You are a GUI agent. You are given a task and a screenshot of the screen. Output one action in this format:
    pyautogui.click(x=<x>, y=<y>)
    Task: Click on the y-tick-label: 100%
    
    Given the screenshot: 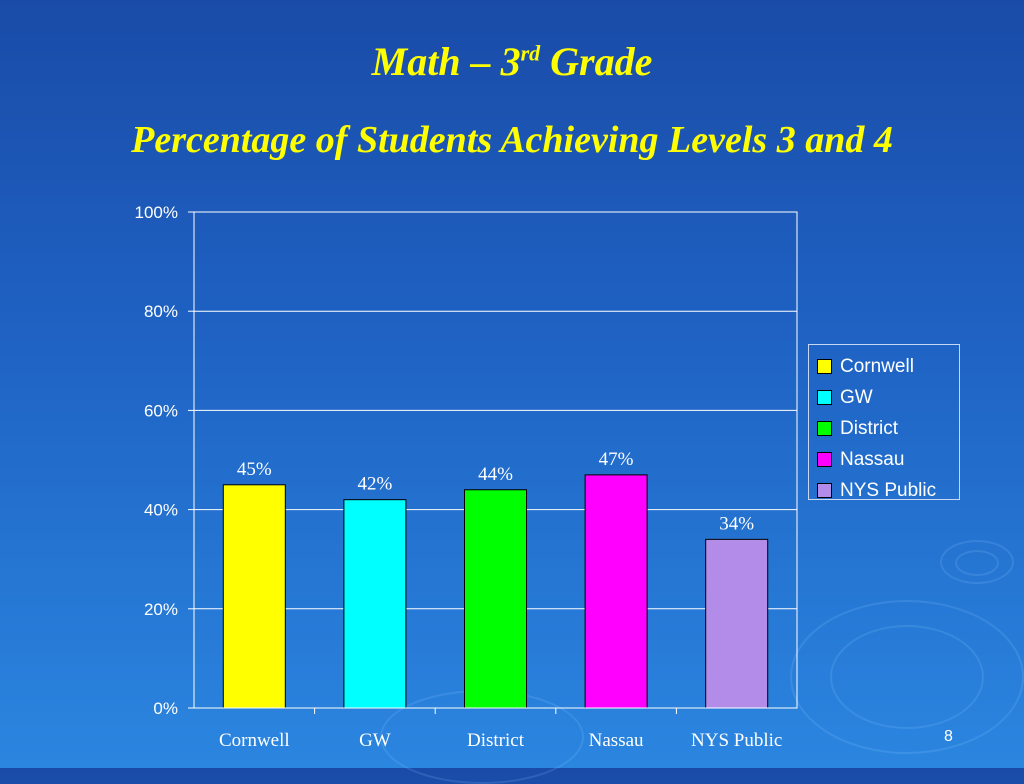 What is the action you would take?
    pyautogui.click(x=156, y=212)
    